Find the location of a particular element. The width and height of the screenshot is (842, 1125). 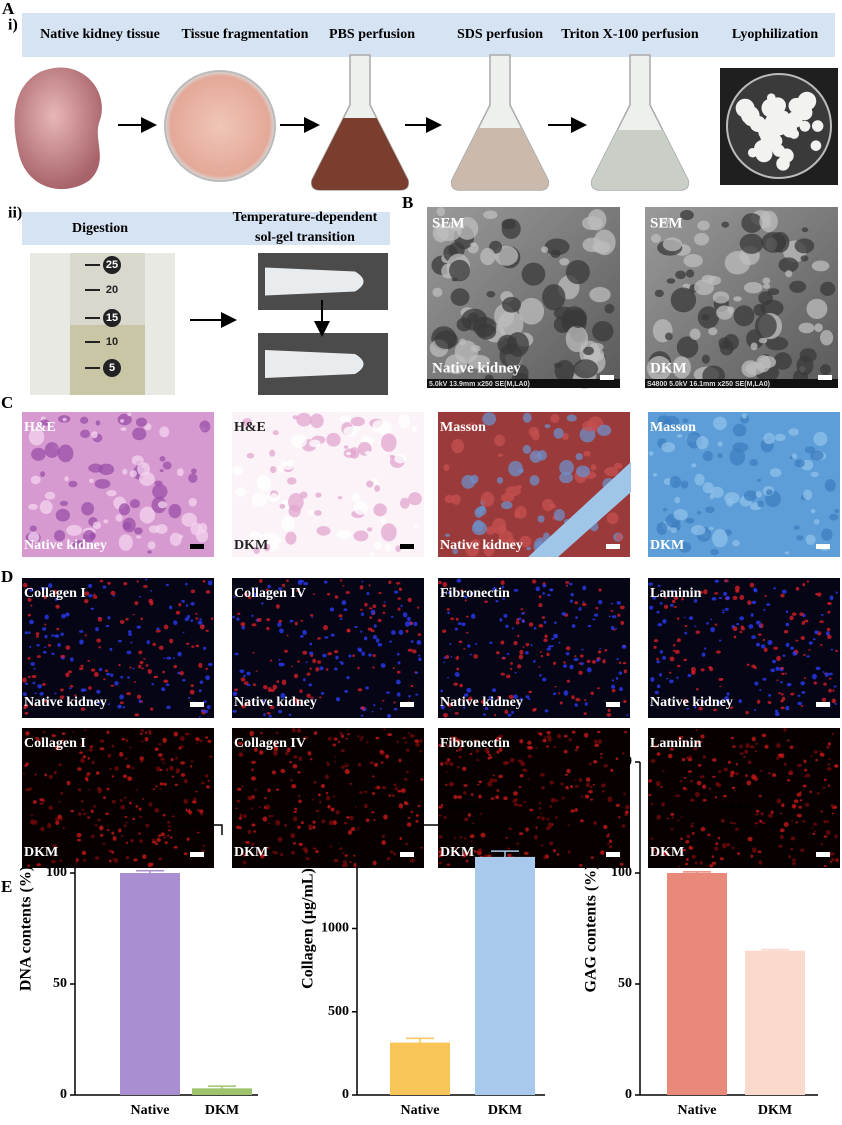

scale-bar is located at coordinates (825, 377).